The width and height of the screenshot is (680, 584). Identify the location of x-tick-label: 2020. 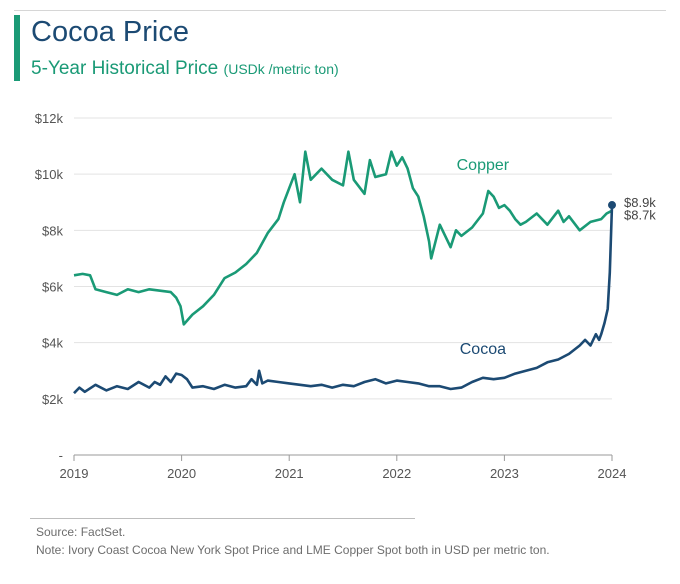
(181, 473).